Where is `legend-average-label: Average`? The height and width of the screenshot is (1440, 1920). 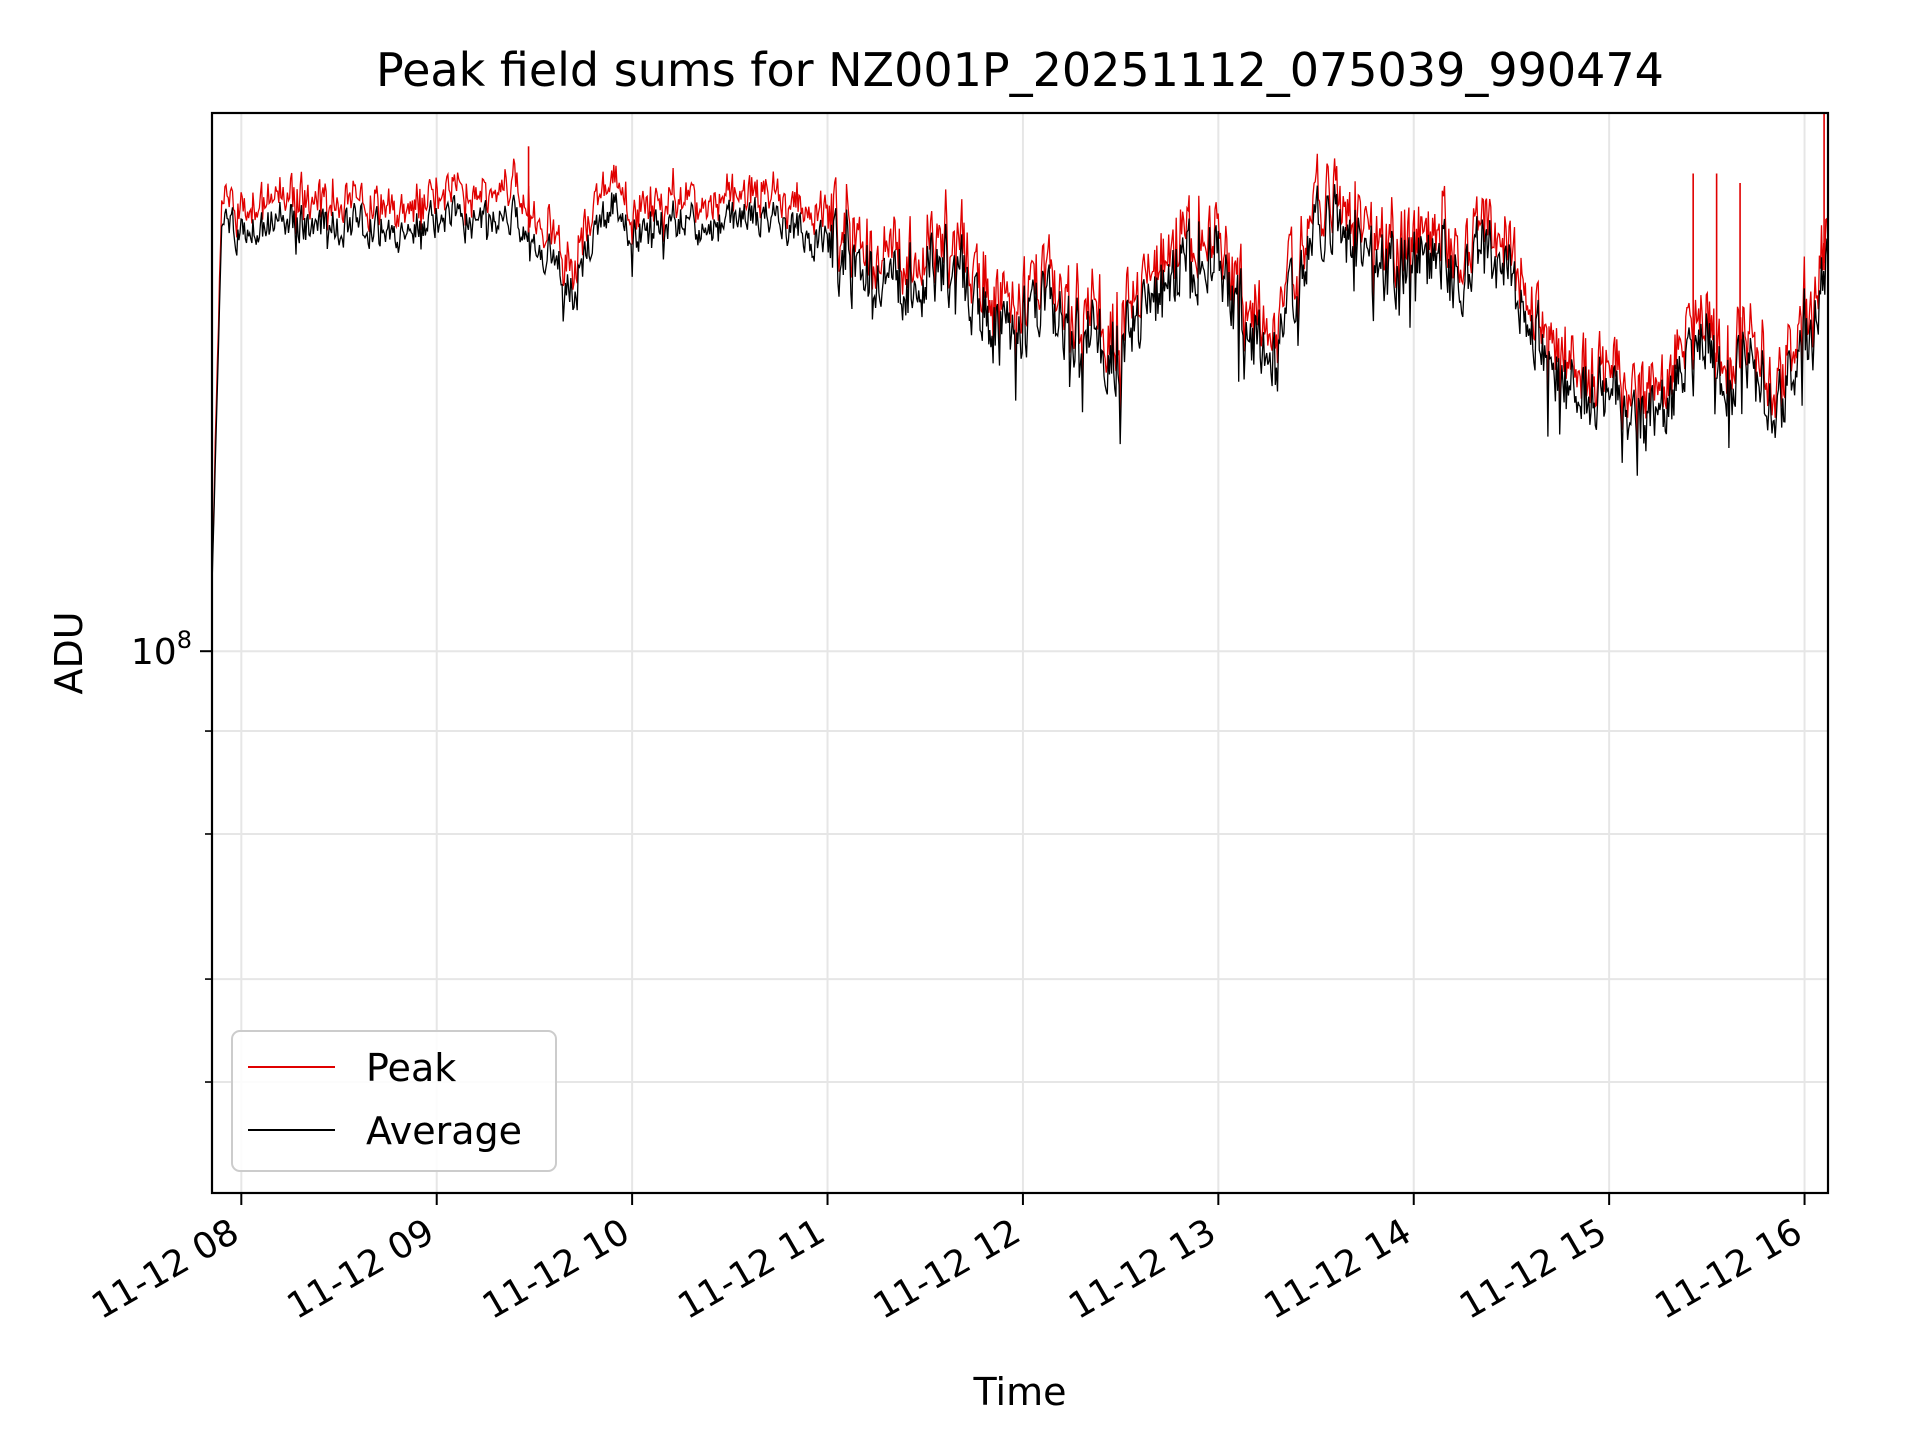 legend-average-label: Average is located at coordinates (444, 1131).